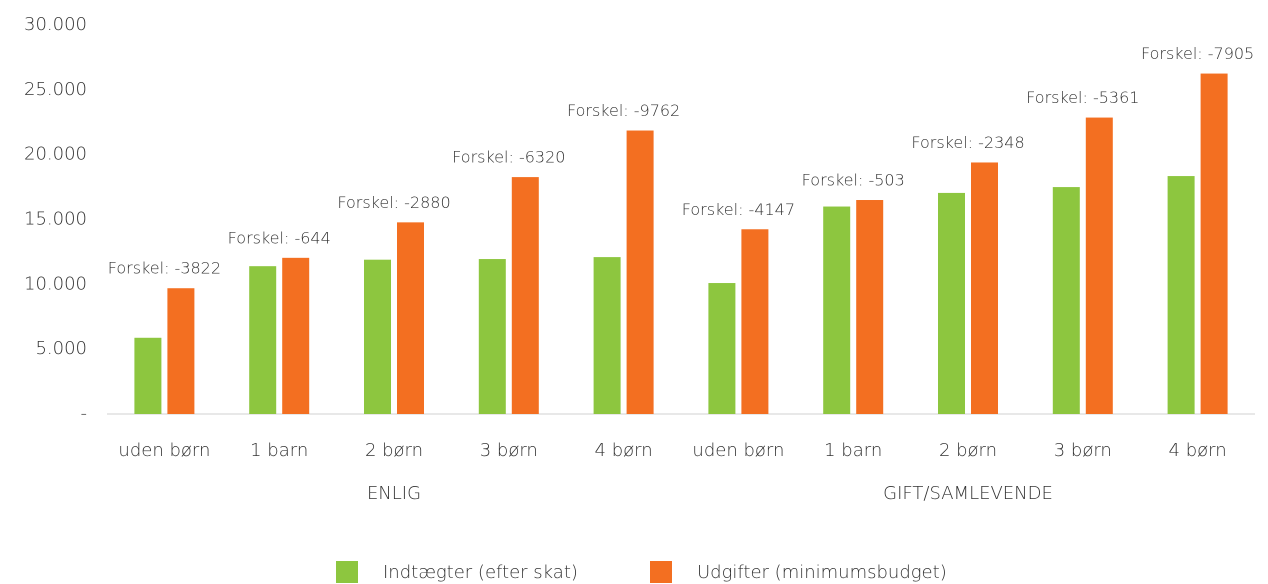 The width and height of the screenshot is (1268, 584). What do you see at coordinates (61, 348) in the screenshot?
I see `y-tick-label: 5.000` at bounding box center [61, 348].